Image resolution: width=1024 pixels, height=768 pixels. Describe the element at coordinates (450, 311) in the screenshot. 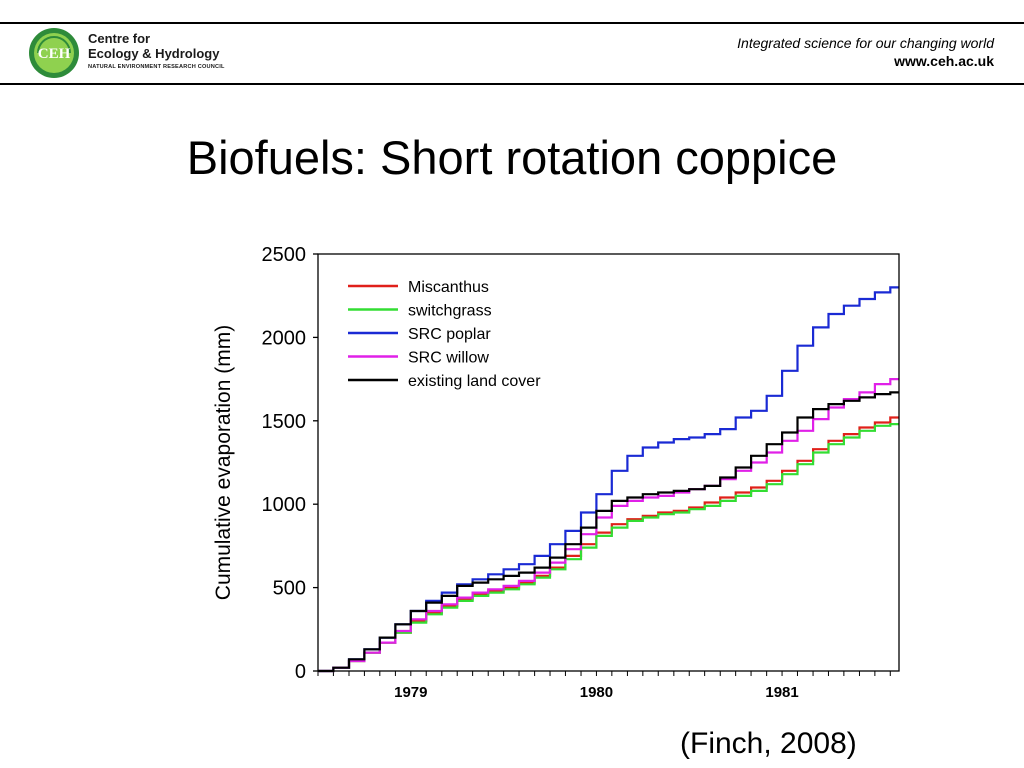

I see `legend-label: switchgrass` at that location.